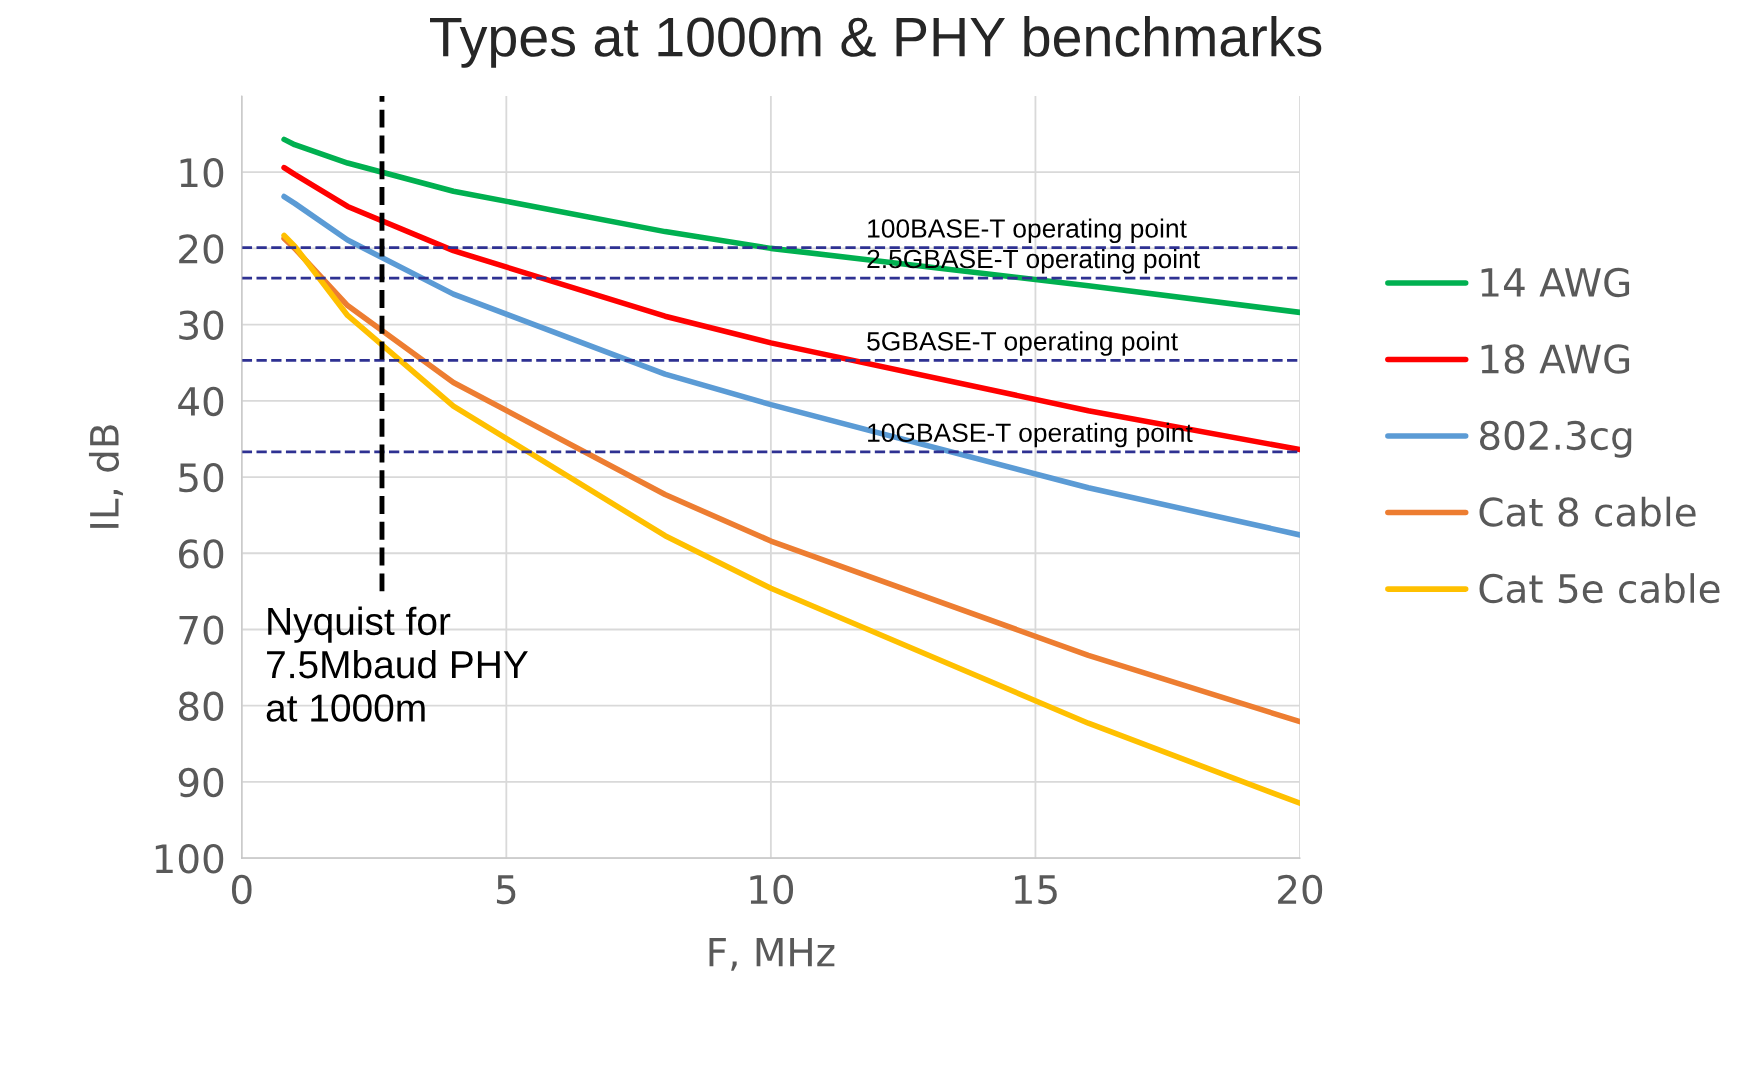  I want to click on ref-line-label: 2.5GBASE-T operating point, so click(1033, 261).